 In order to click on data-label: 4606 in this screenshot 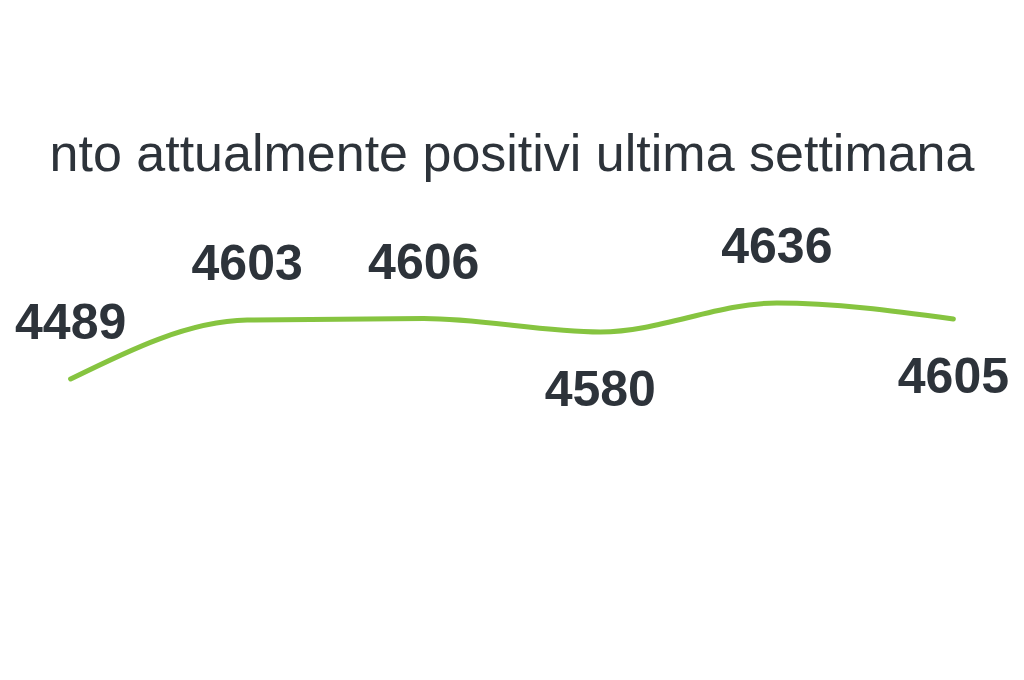, I will do `click(424, 261)`.